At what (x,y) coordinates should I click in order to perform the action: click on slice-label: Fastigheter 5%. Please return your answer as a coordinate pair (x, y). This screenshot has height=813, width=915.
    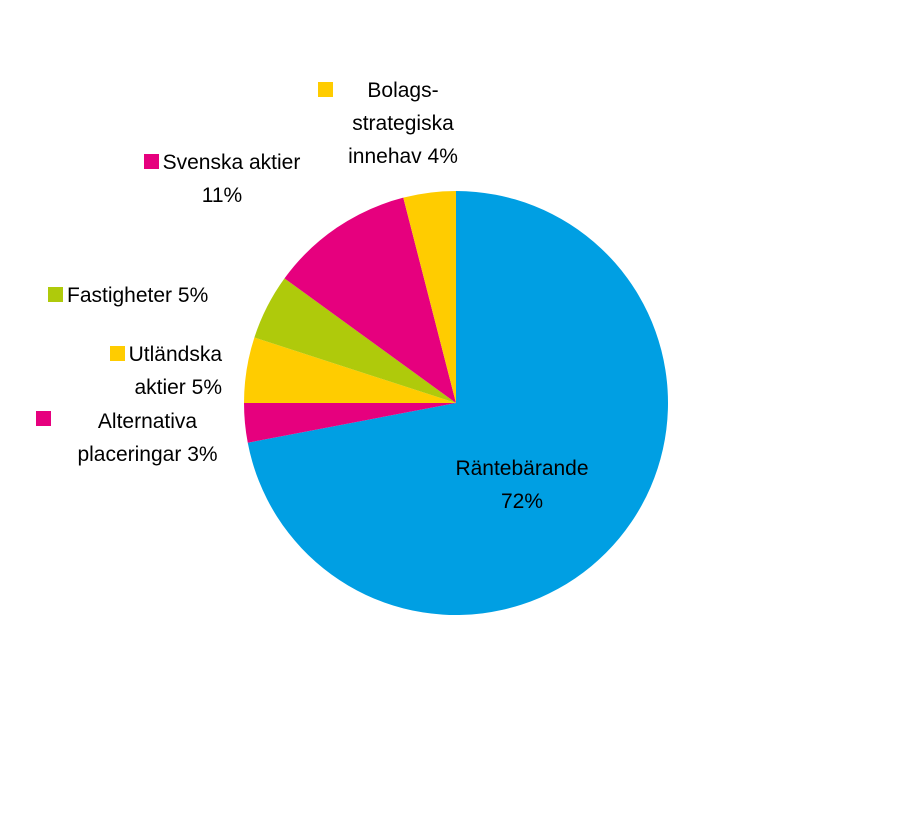
    Looking at the image, I should click on (155, 295).